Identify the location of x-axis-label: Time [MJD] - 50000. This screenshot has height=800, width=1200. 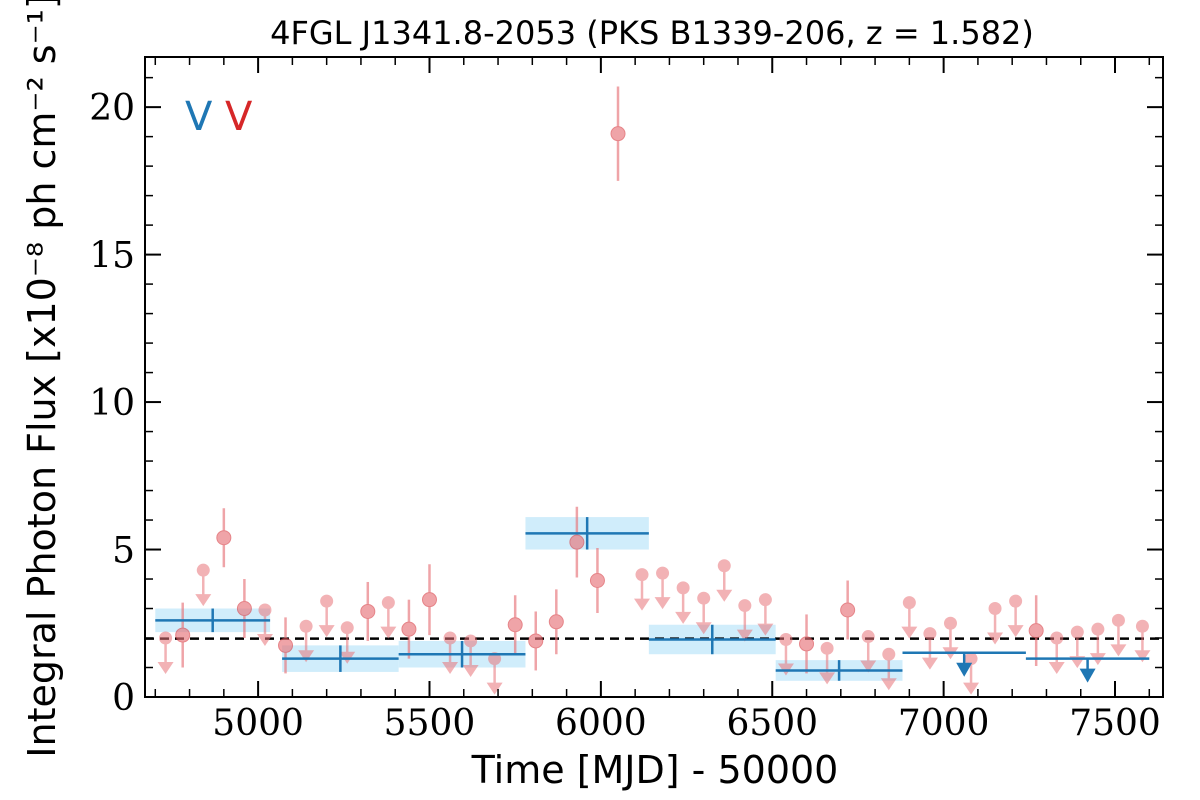
(655, 770).